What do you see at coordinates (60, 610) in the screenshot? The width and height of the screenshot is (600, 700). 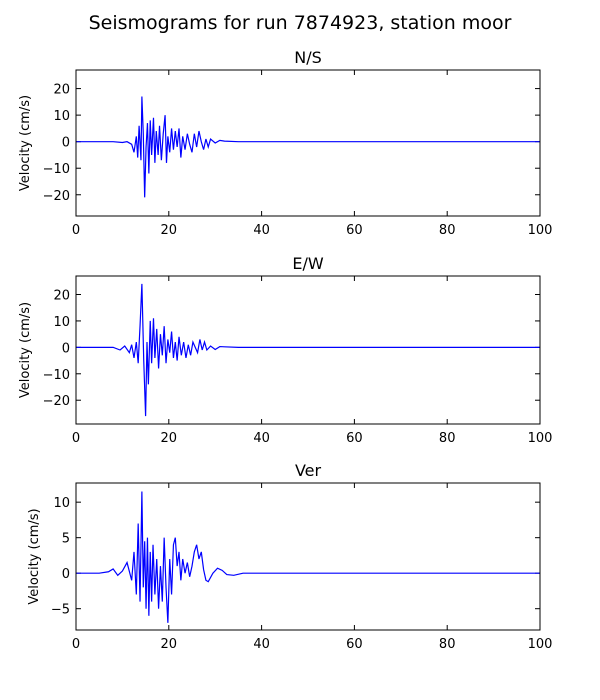 I see `y-tick-label: −5` at bounding box center [60, 610].